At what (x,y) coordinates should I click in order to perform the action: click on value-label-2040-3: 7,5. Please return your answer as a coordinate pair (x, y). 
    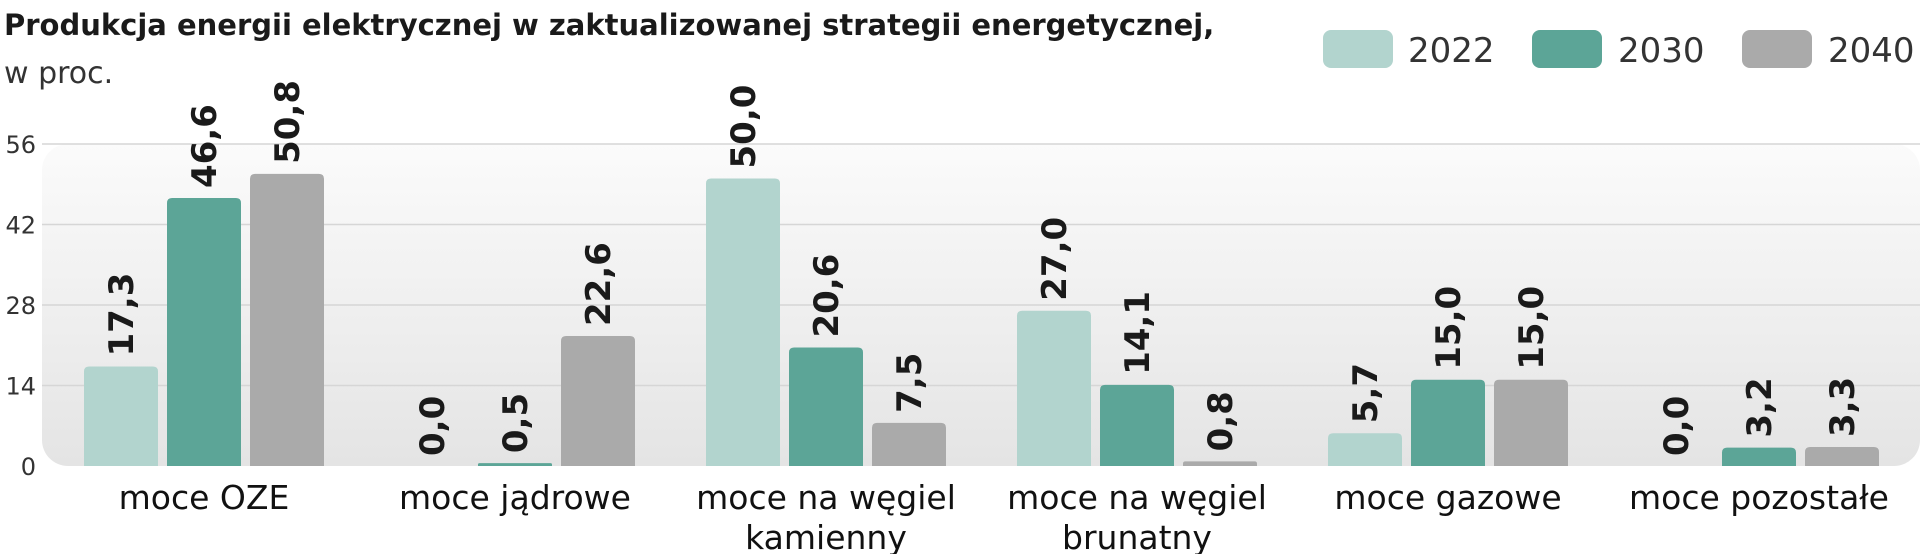
    Looking at the image, I should click on (910, 383).